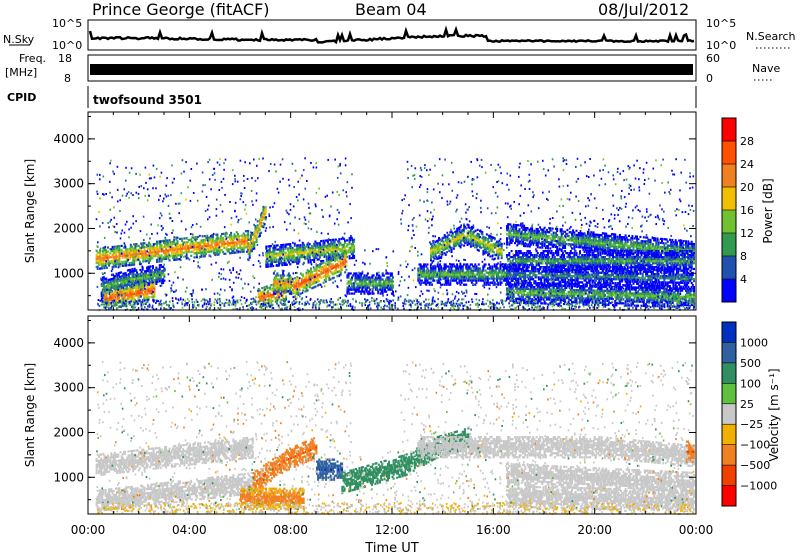 This screenshot has width=800, height=554. Describe the element at coordinates (32, 58) in the screenshot. I see `freq-label-1: Freq.` at that location.